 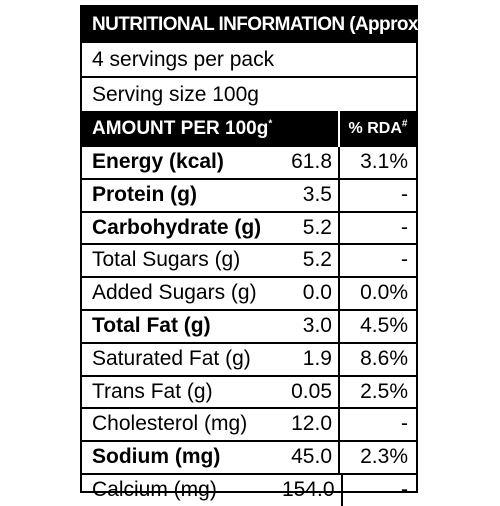 What do you see at coordinates (170, 424) in the screenshot?
I see `nutrient-name: Cholesterol (mg)` at bounding box center [170, 424].